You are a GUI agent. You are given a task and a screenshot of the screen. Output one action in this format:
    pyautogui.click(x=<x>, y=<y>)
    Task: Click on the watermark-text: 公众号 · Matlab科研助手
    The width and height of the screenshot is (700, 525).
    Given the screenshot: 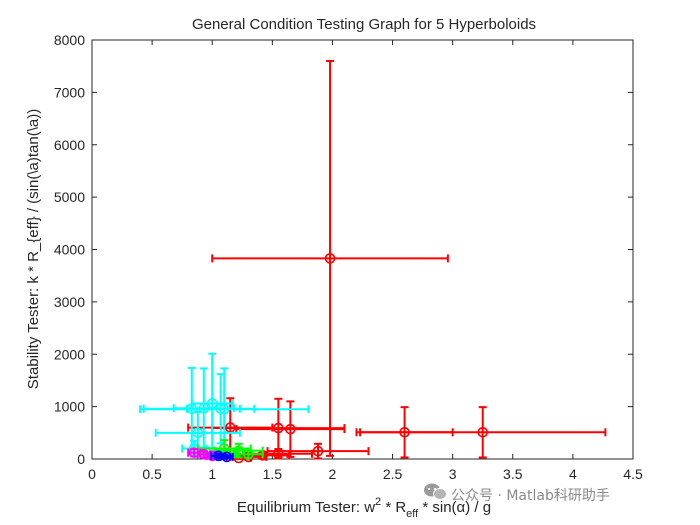 What is the action you would take?
    pyautogui.click(x=530, y=496)
    